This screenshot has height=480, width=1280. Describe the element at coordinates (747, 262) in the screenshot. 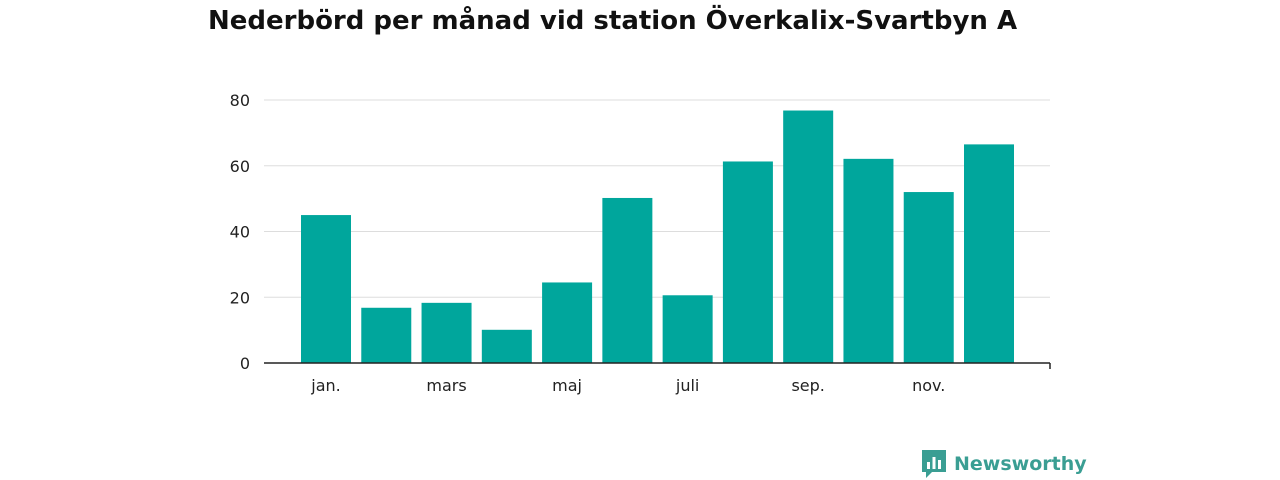

I see `bar-aug` at that location.